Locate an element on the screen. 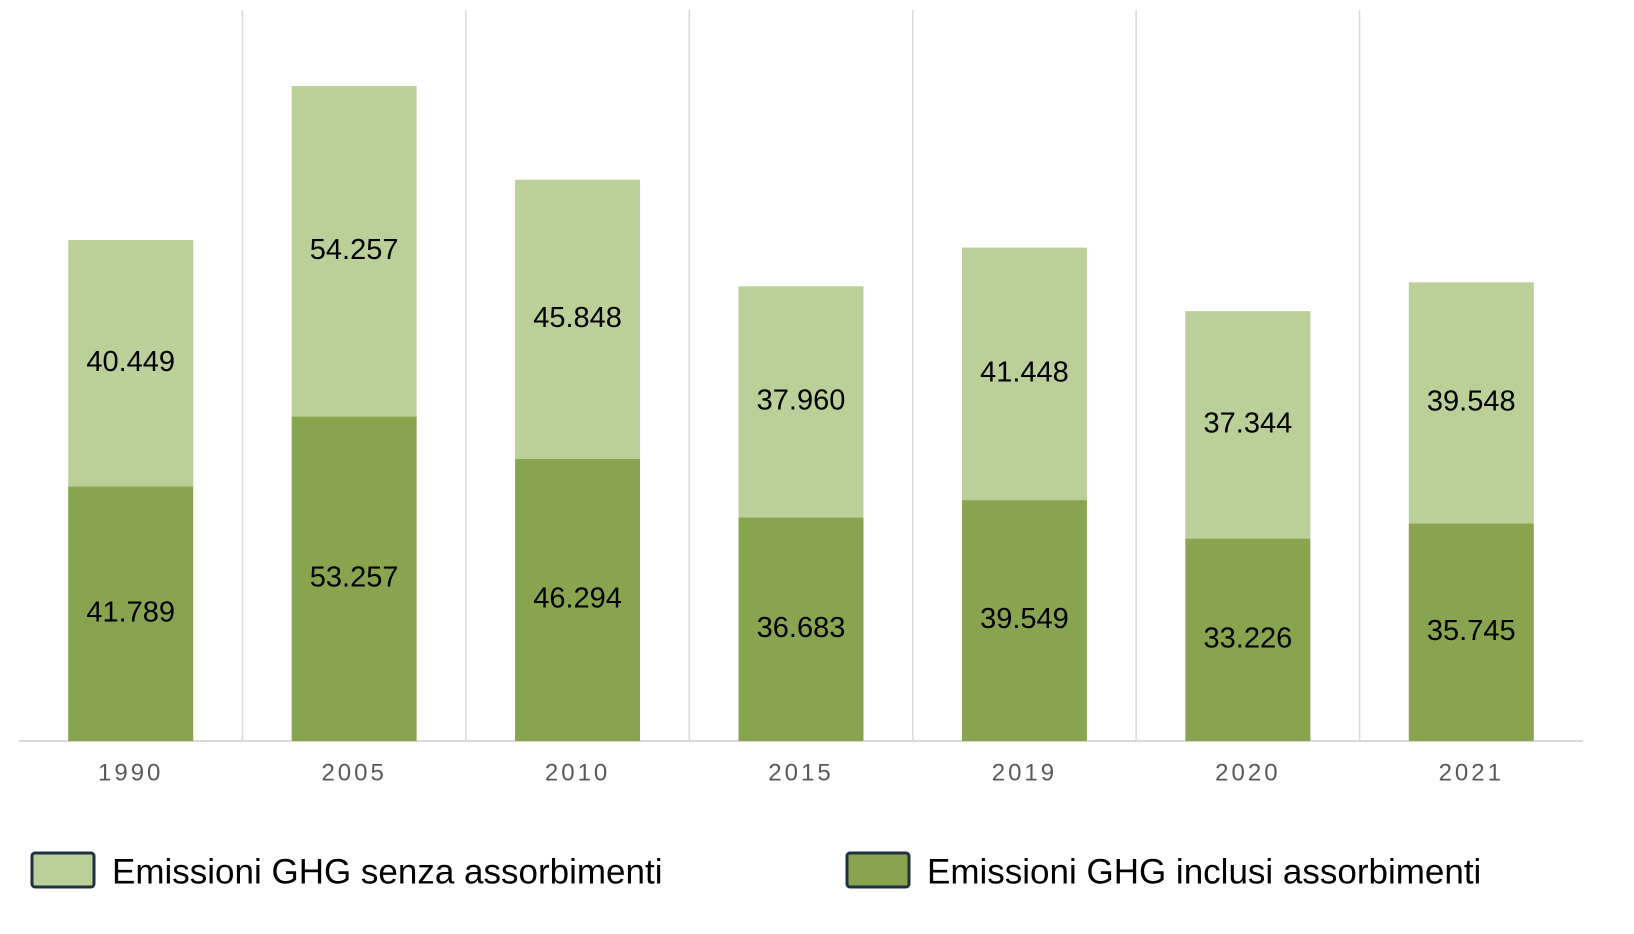 The height and width of the screenshot is (934, 1634). data-label: 39.549 is located at coordinates (1024, 619).